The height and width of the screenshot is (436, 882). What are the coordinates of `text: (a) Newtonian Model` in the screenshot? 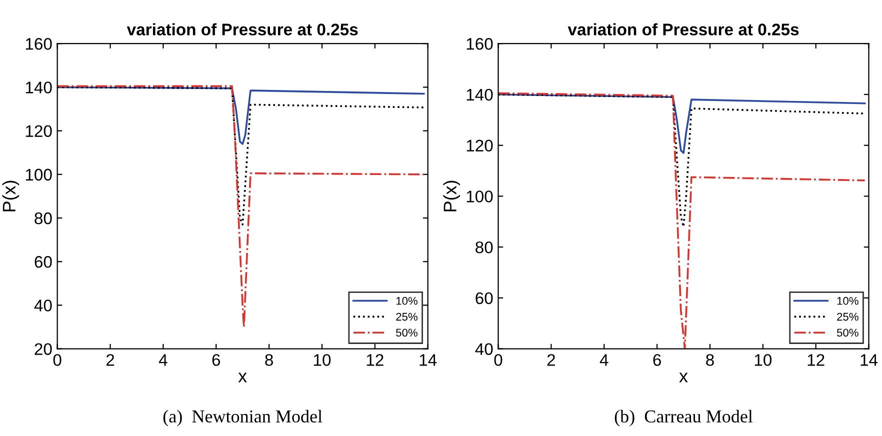 It's located at (242, 418).